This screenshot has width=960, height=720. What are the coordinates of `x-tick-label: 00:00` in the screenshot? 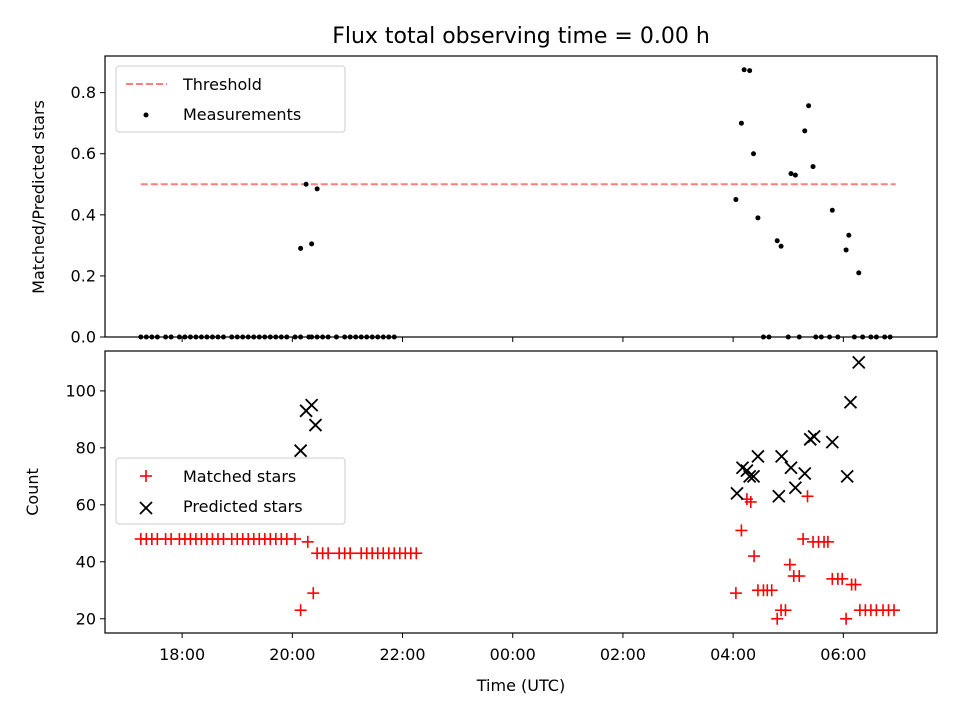 It's located at (513, 654).